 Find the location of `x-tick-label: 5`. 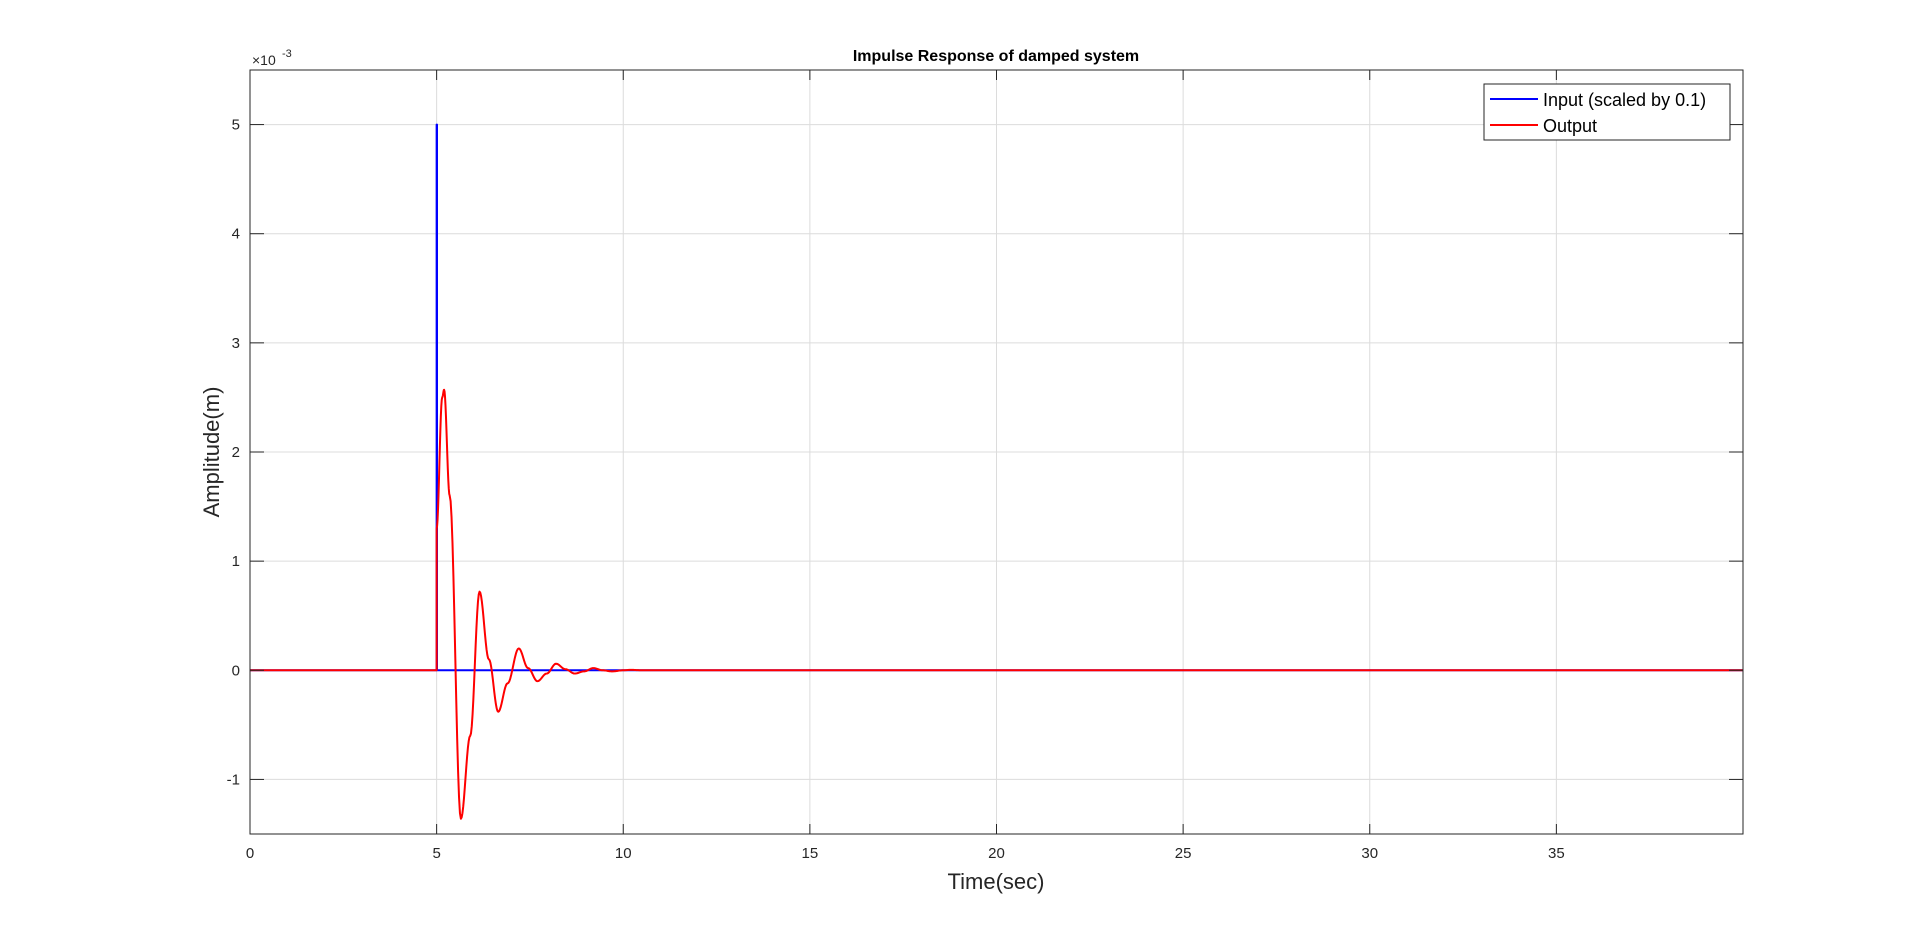

x-tick-label: 5 is located at coordinates (436, 853).